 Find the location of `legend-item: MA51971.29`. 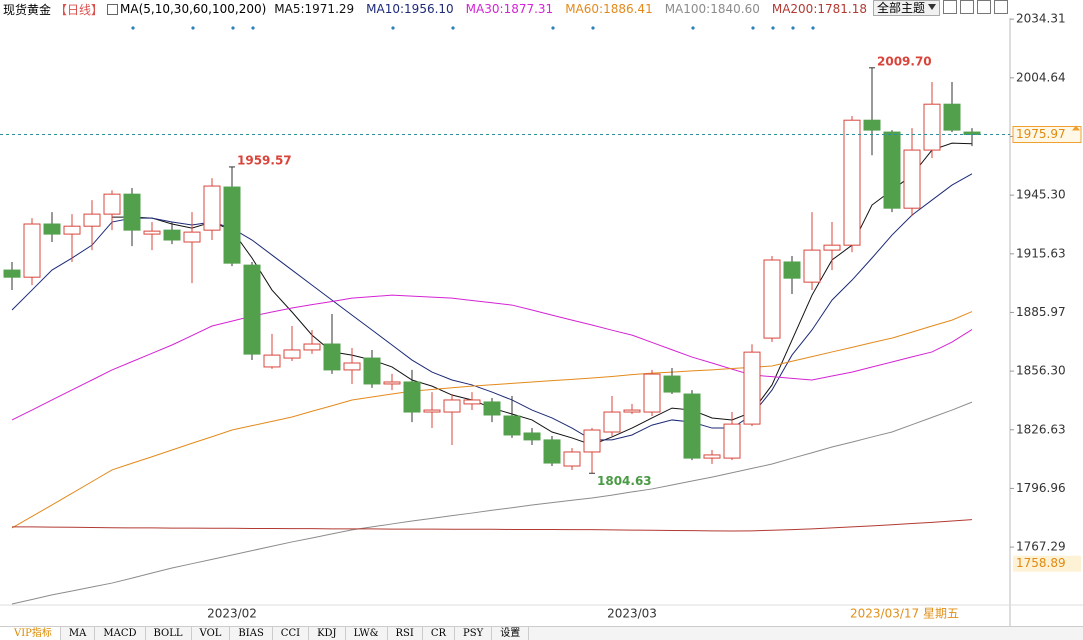

legend-item: MA51971.29 is located at coordinates (314, 9).